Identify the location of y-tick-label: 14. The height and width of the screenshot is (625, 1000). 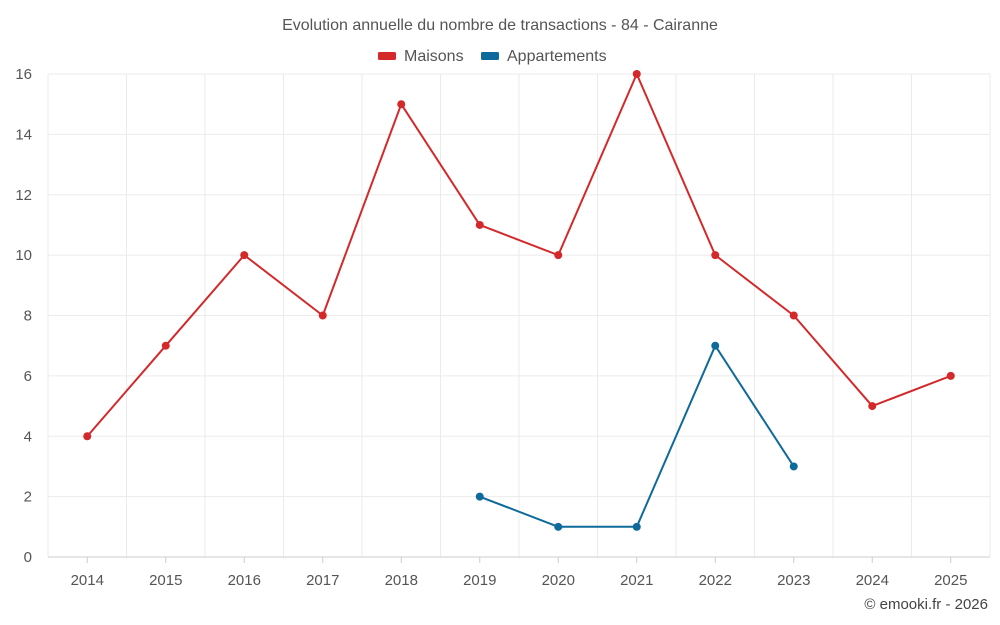
(23, 134).